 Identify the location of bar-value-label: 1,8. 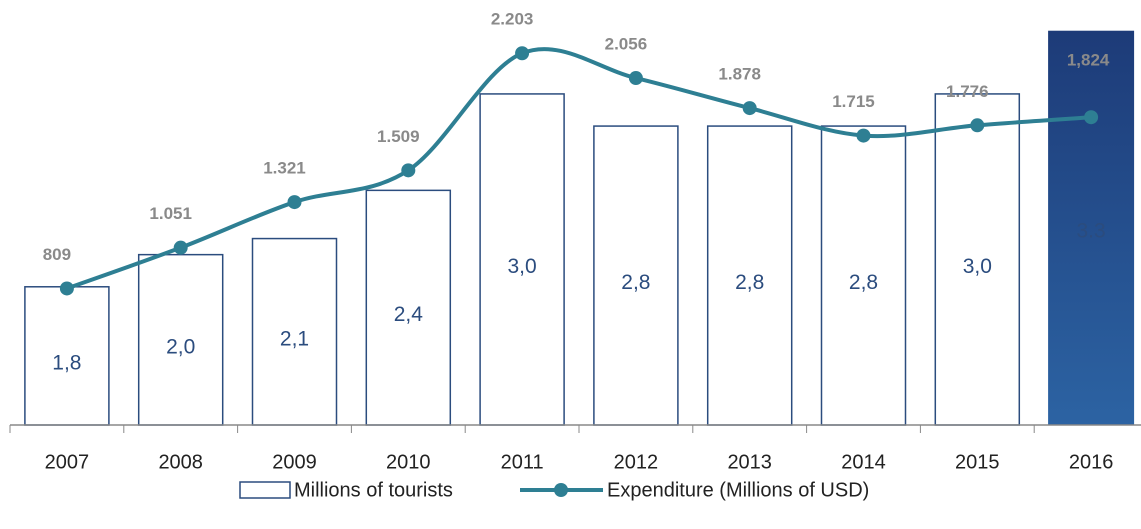
(66, 362).